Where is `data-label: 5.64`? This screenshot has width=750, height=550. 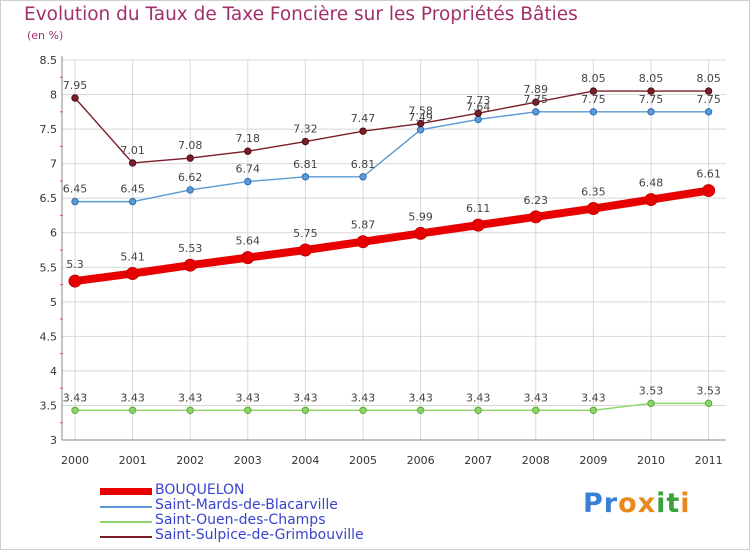
data-label: 5.64 is located at coordinates (248, 241).